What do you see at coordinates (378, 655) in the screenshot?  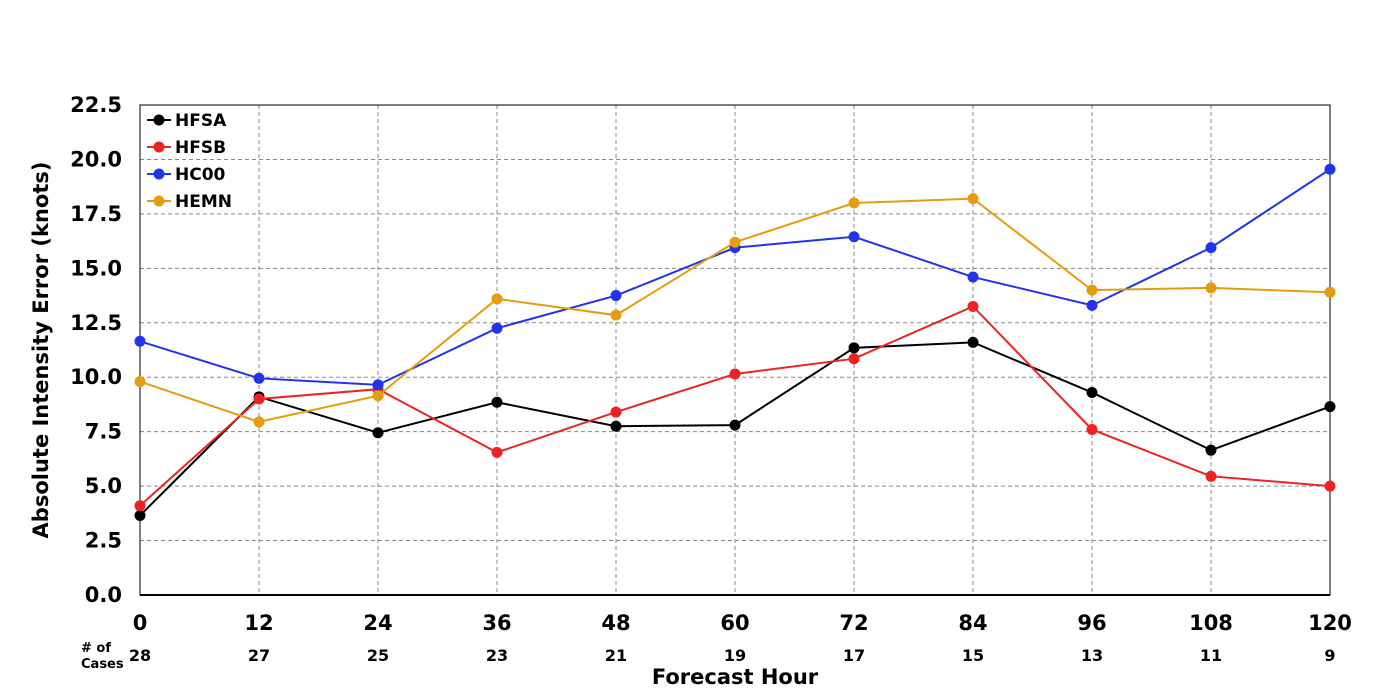 I see `case-count-label: 25` at bounding box center [378, 655].